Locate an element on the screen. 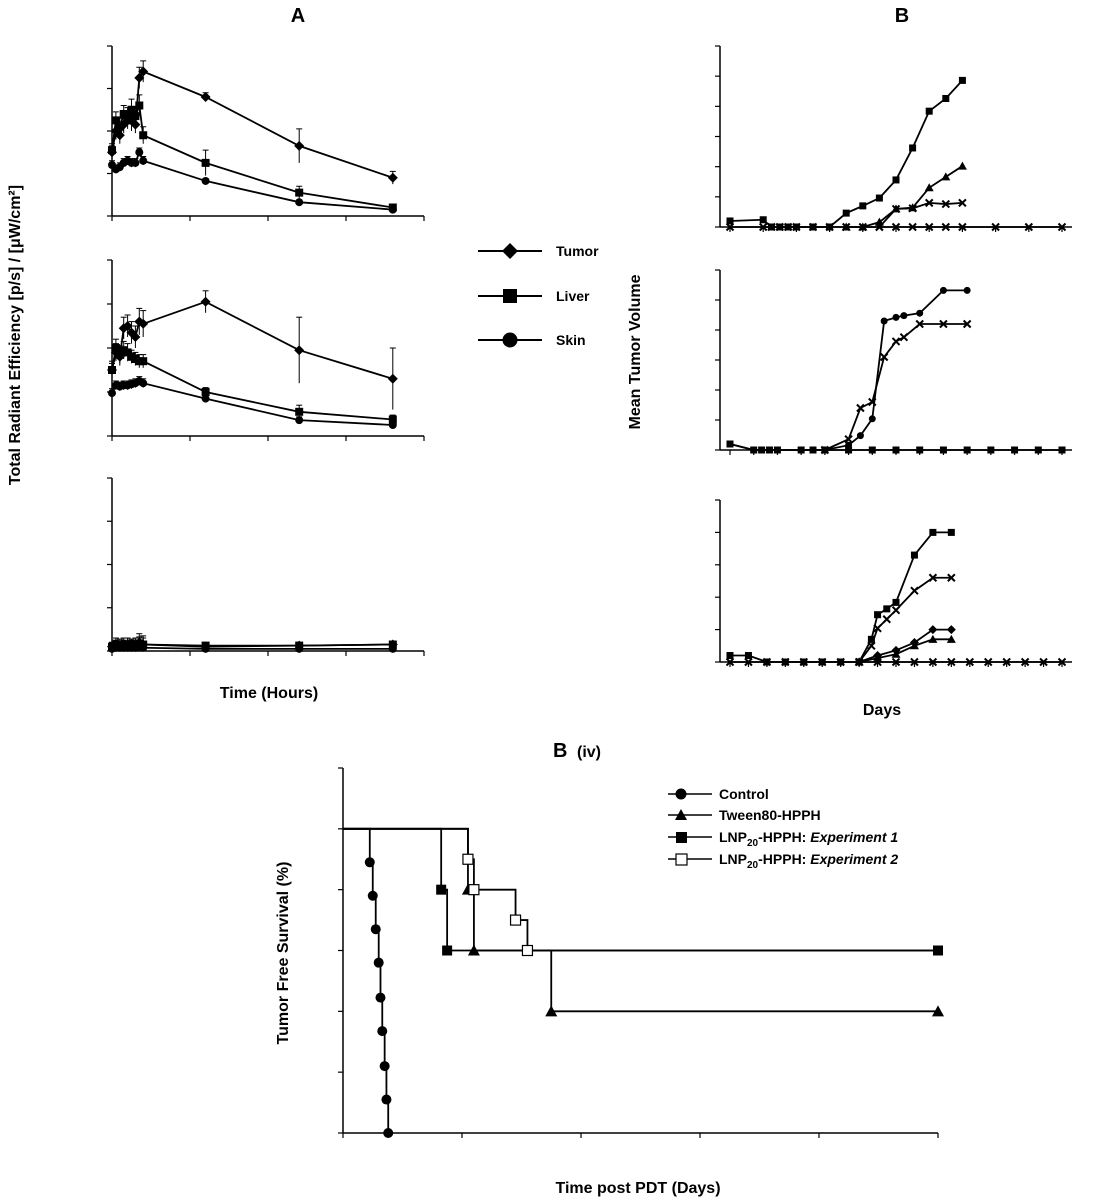 Image resolution: width=1109 pixels, height=1200 pixels. legend-biv-exp1-italic: Experiment 1 is located at coordinates (854, 837).